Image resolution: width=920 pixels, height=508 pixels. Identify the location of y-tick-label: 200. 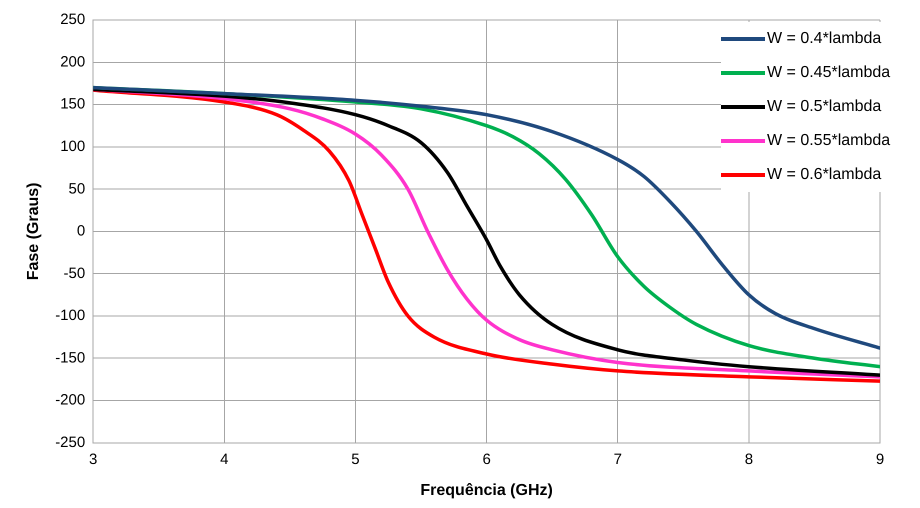
(73, 61).